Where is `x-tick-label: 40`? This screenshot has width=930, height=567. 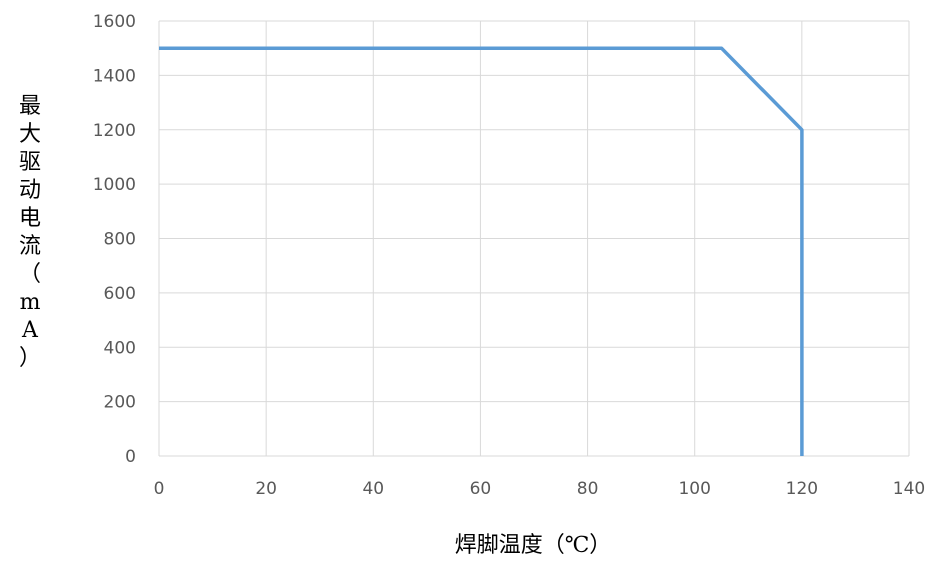 x-tick-label: 40 is located at coordinates (373, 489).